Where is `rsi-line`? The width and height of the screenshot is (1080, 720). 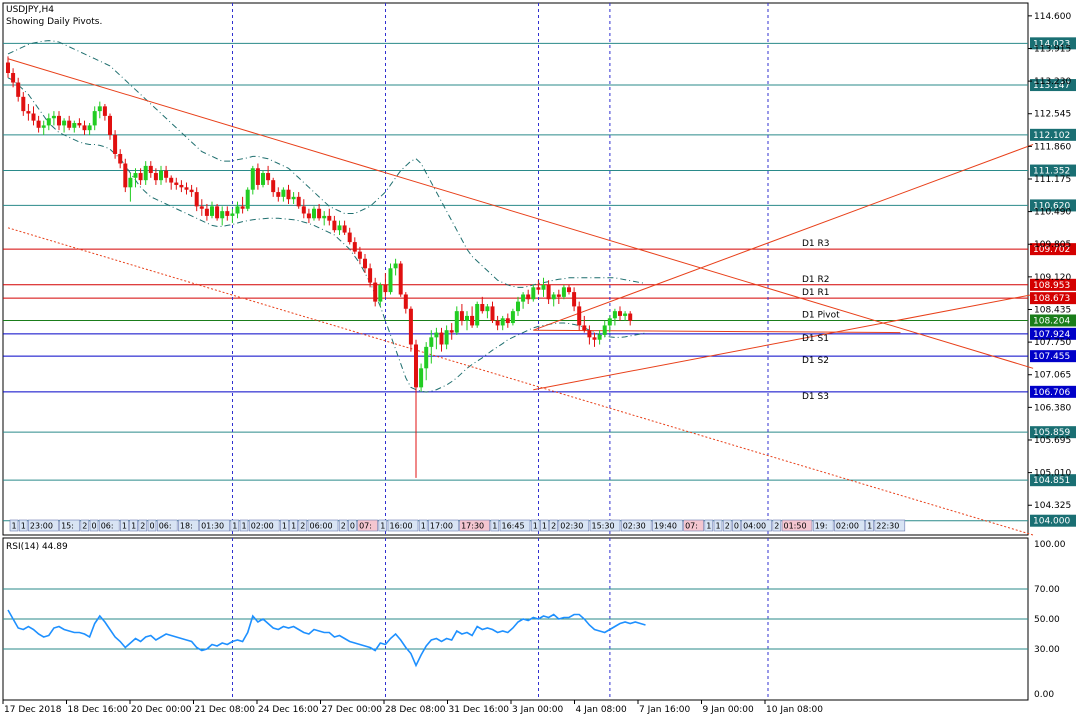
rsi-line is located at coordinates (326, 638).